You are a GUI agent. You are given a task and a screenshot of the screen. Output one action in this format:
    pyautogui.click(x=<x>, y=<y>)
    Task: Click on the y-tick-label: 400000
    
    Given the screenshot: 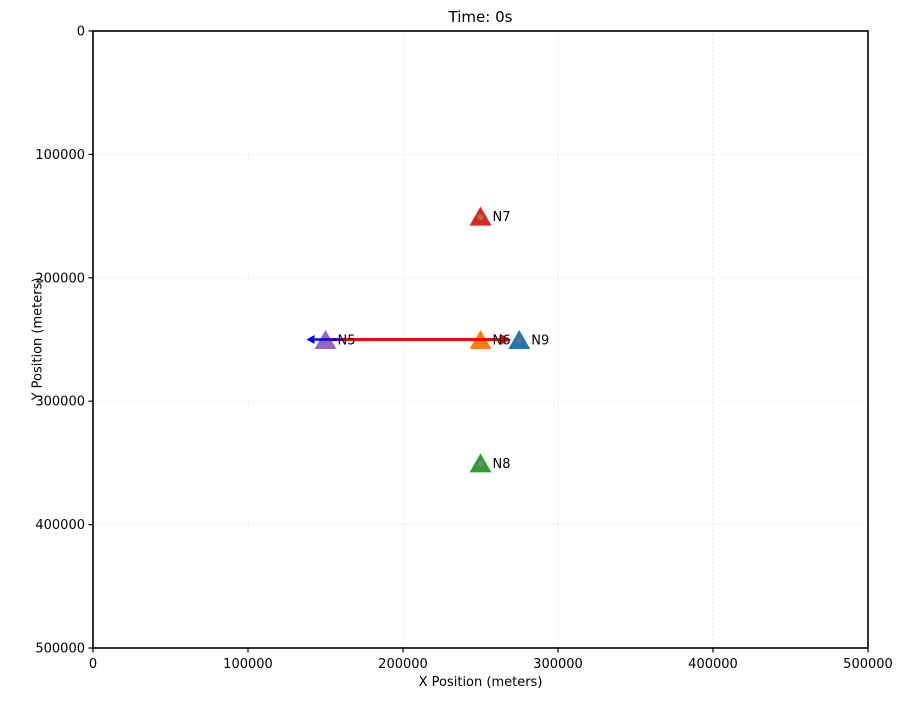 What is the action you would take?
    pyautogui.click(x=60, y=525)
    